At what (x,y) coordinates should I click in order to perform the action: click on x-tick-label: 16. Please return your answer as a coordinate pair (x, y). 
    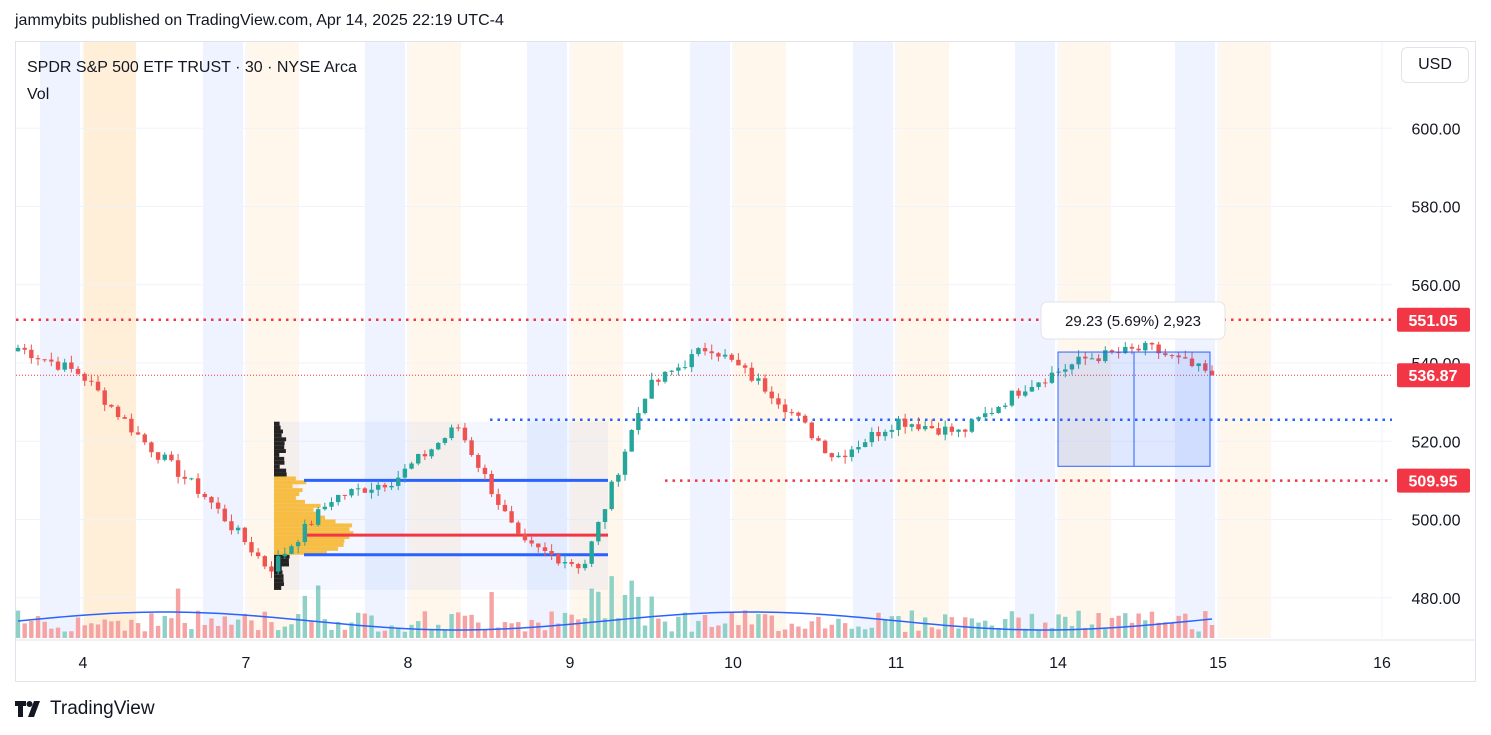
    Looking at the image, I should click on (1382, 663).